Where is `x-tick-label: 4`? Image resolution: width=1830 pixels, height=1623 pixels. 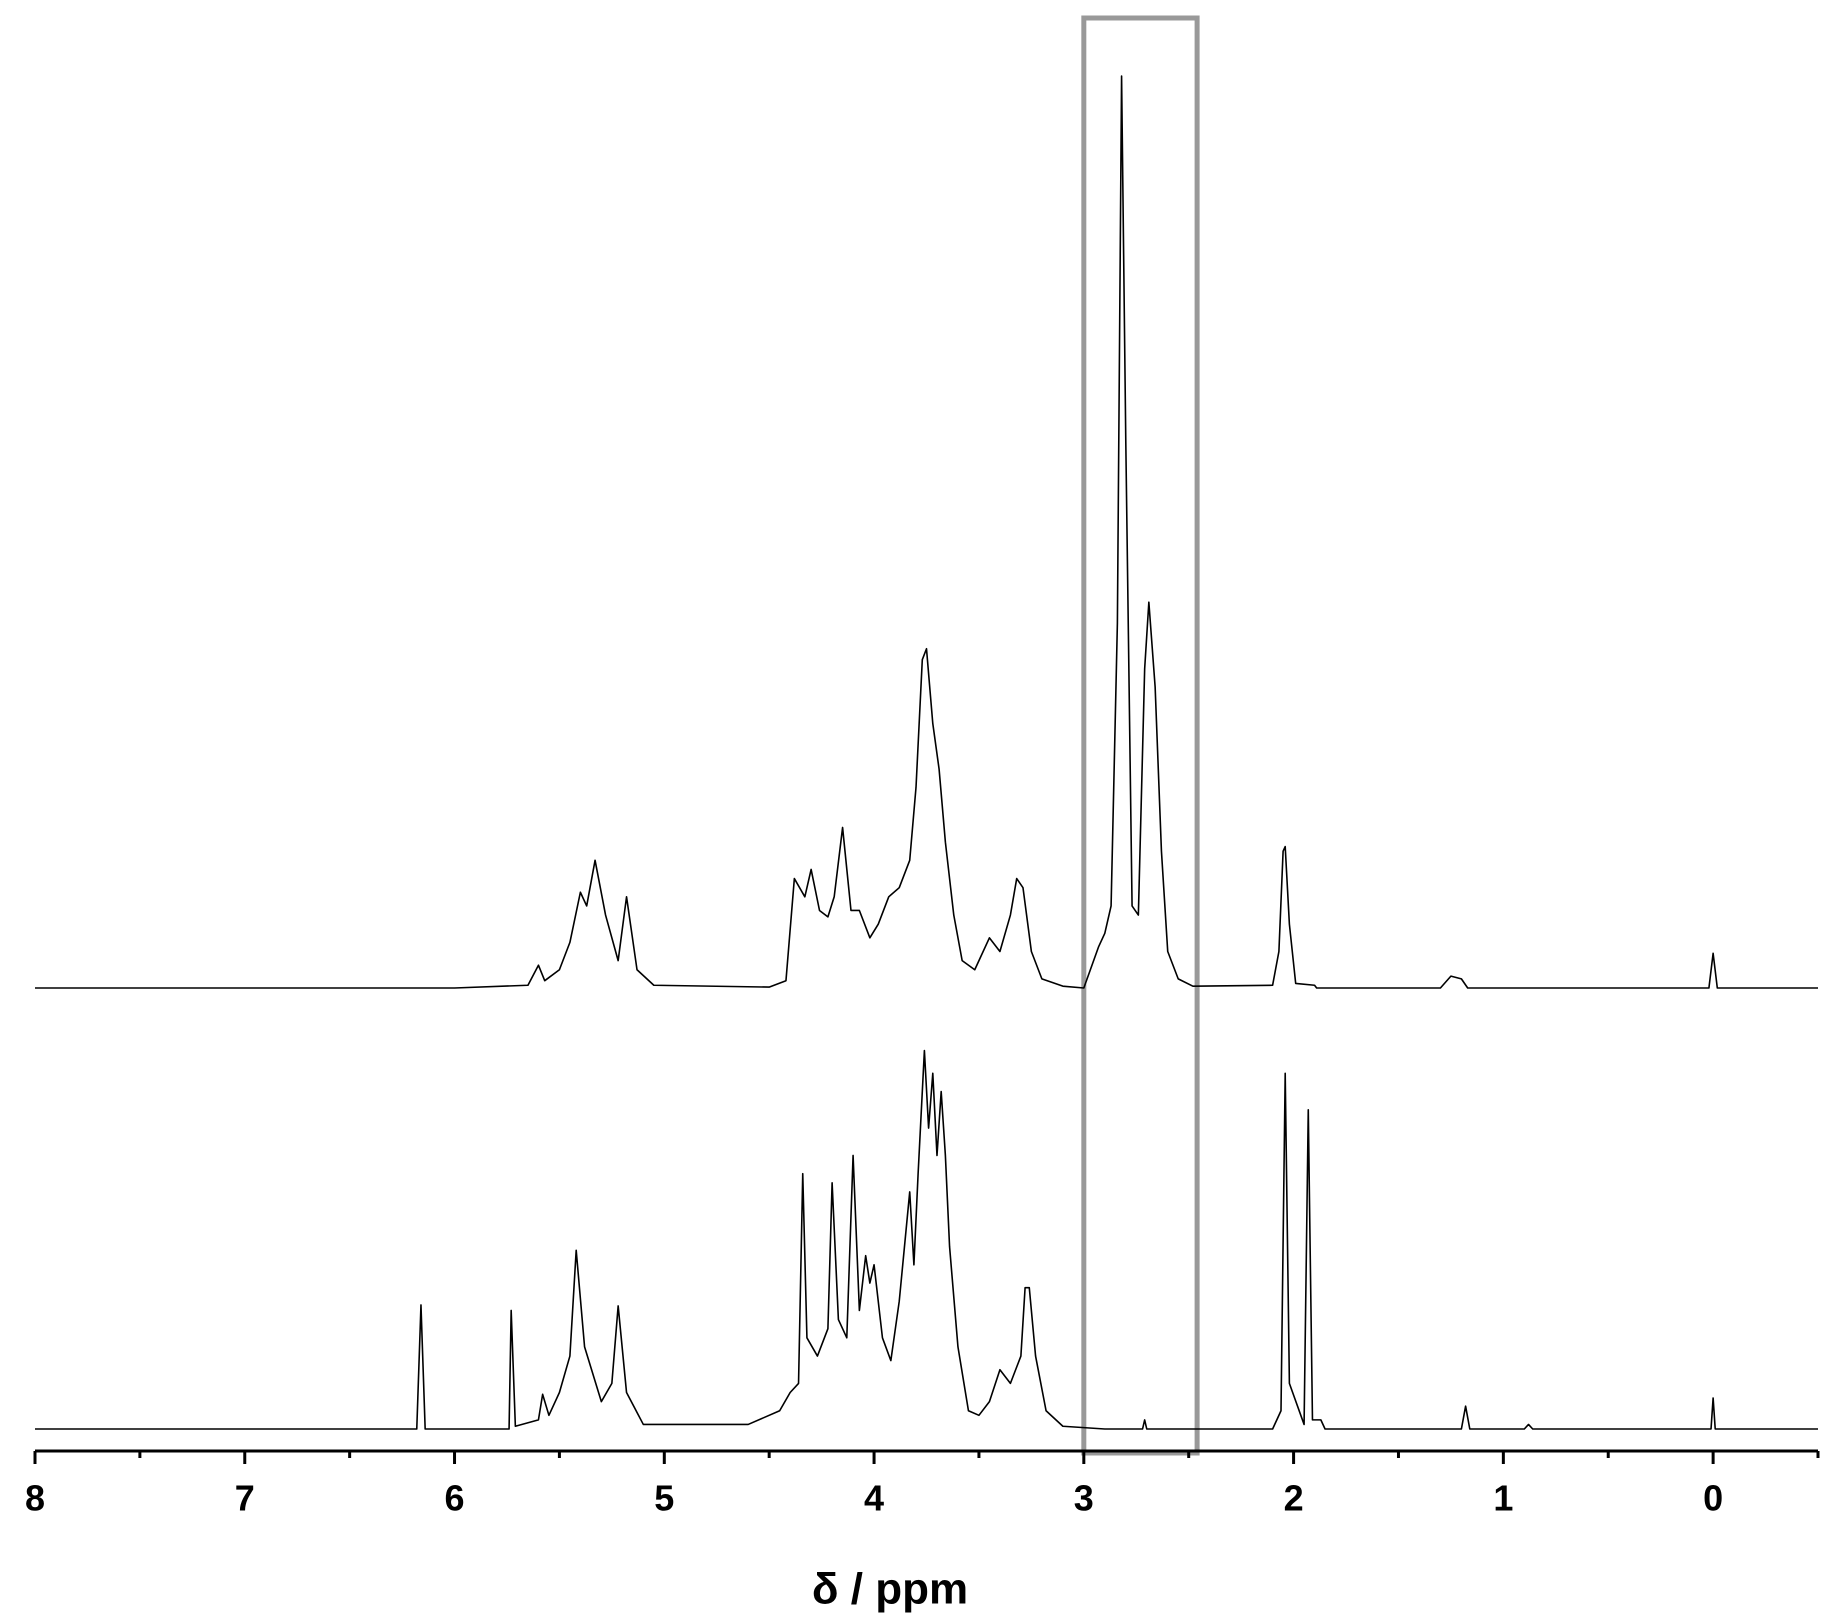
x-tick-label: 4 is located at coordinates (874, 1498).